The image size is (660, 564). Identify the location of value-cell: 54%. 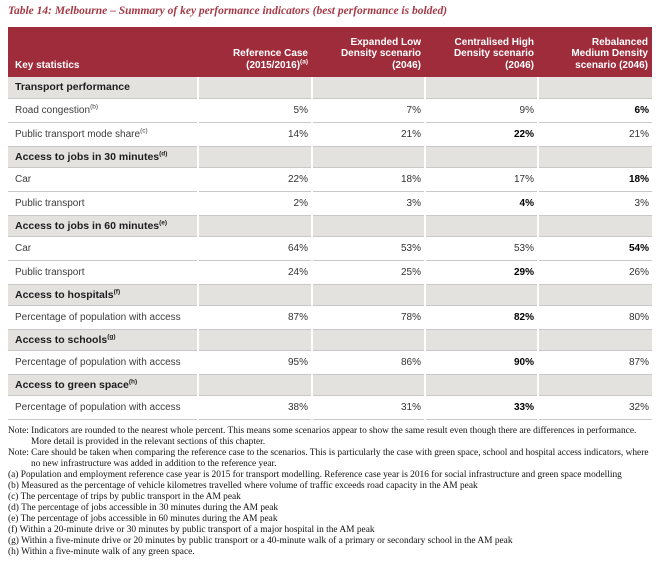
(594, 248).